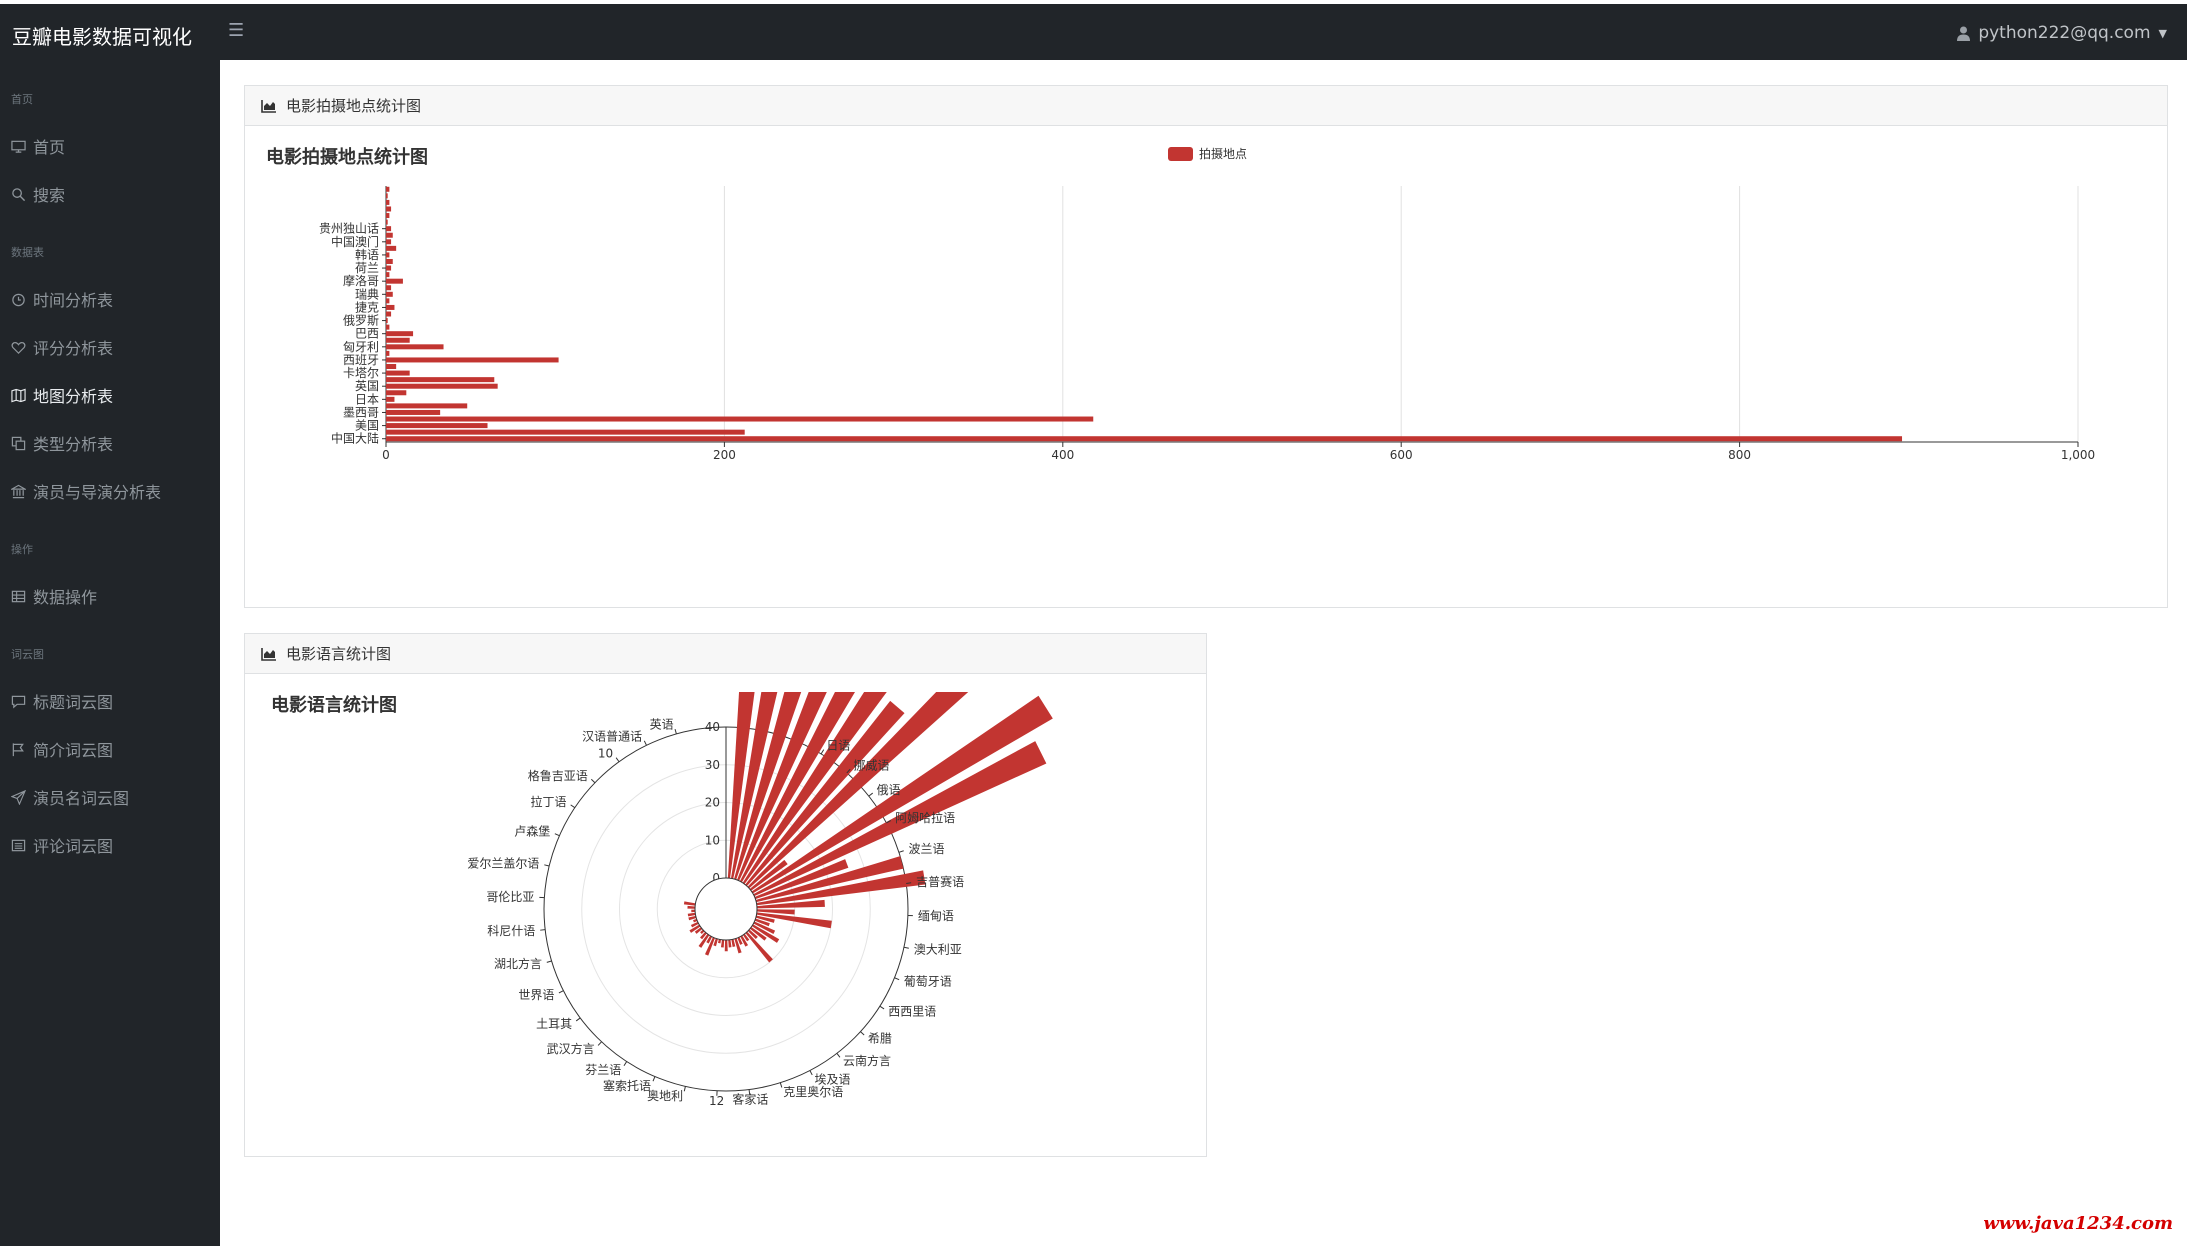 This screenshot has height=1246, width=2187. What do you see at coordinates (605, 754) in the screenshot?
I see `angle-label: 10` at bounding box center [605, 754].